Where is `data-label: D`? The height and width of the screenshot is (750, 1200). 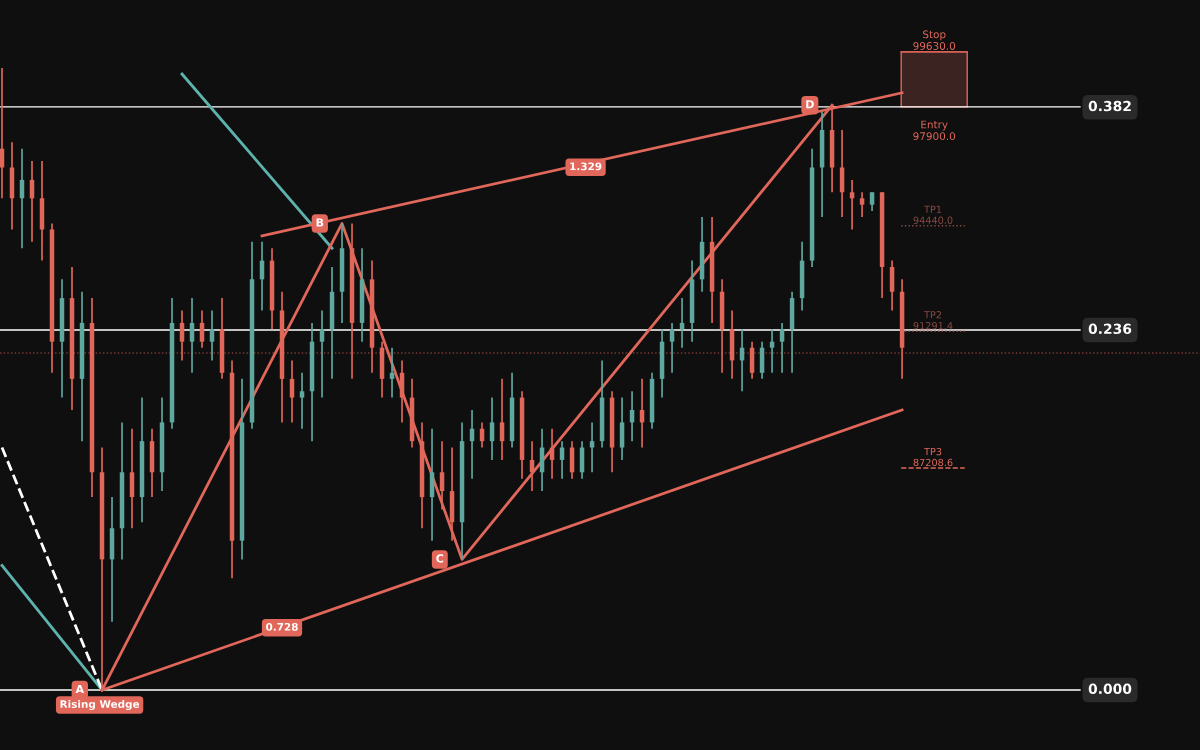
data-label: D is located at coordinates (810, 104).